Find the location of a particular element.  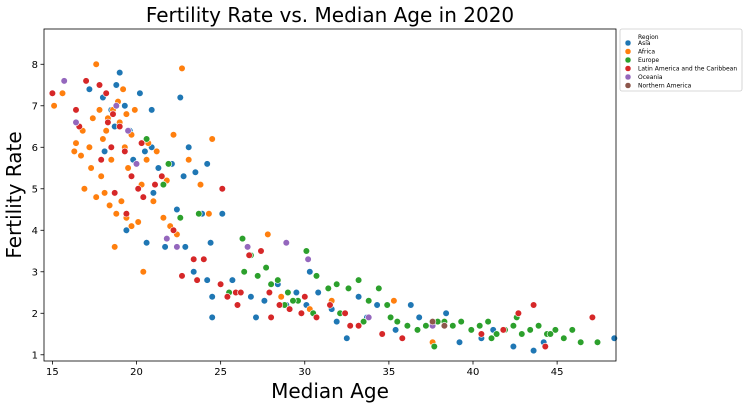

legend-label: Latin America and the Caribbean is located at coordinates (687, 69).